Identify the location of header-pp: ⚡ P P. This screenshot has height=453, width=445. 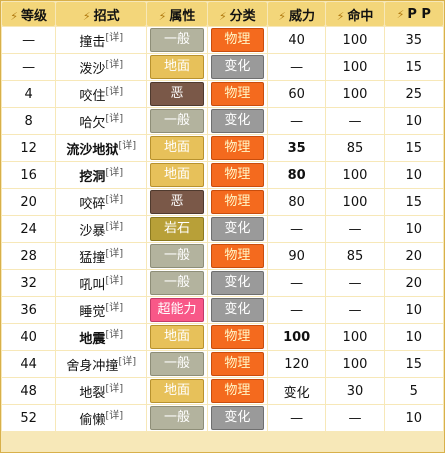
(413, 14).